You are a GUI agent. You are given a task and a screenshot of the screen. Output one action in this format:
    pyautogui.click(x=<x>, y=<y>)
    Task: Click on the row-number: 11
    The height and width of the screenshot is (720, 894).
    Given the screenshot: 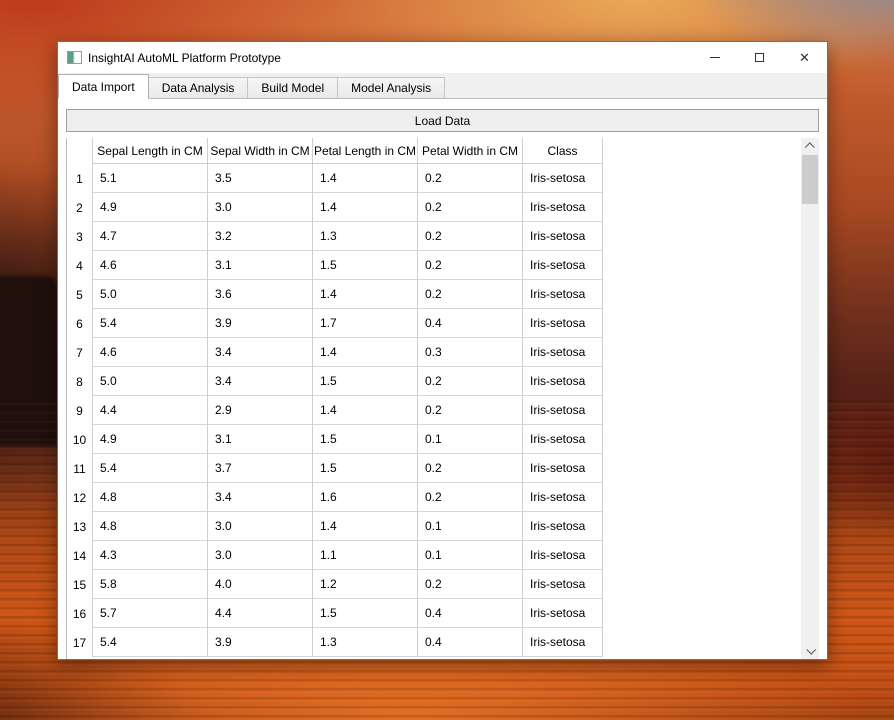 What is the action you would take?
    pyautogui.click(x=80, y=468)
    